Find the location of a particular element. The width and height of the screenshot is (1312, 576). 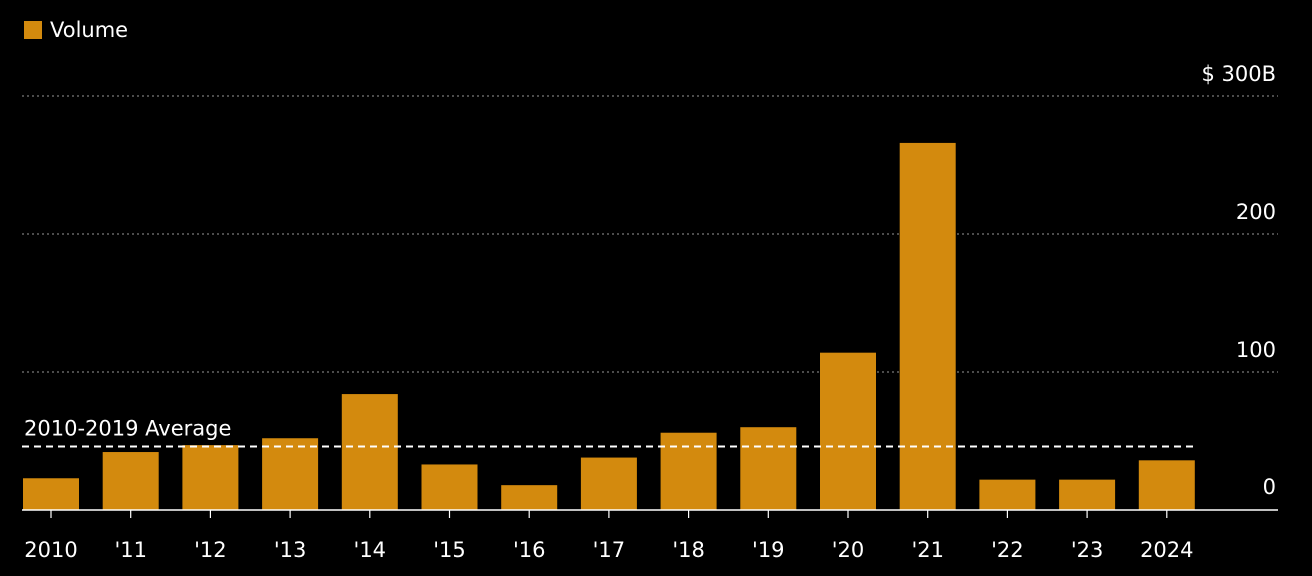

x-tick-label: '23 is located at coordinates (1087, 550).